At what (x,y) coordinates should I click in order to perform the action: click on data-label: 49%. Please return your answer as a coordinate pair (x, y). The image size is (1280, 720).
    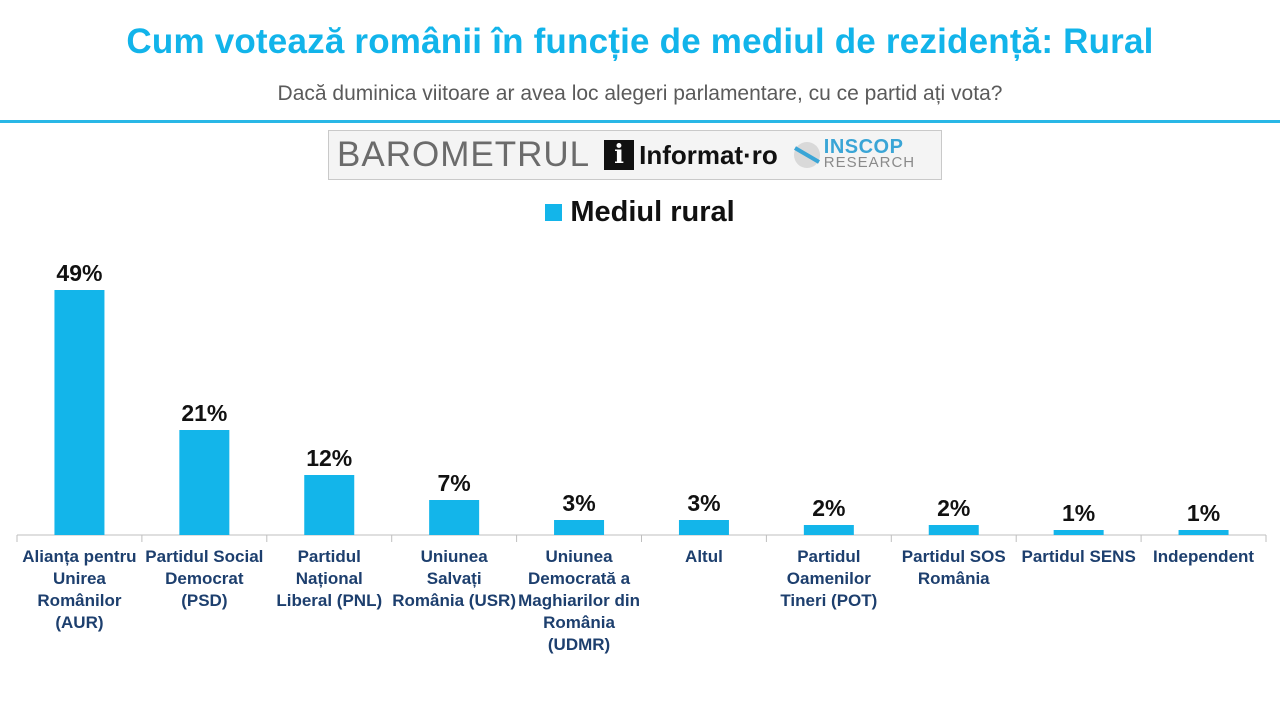
    Looking at the image, I should click on (79, 273).